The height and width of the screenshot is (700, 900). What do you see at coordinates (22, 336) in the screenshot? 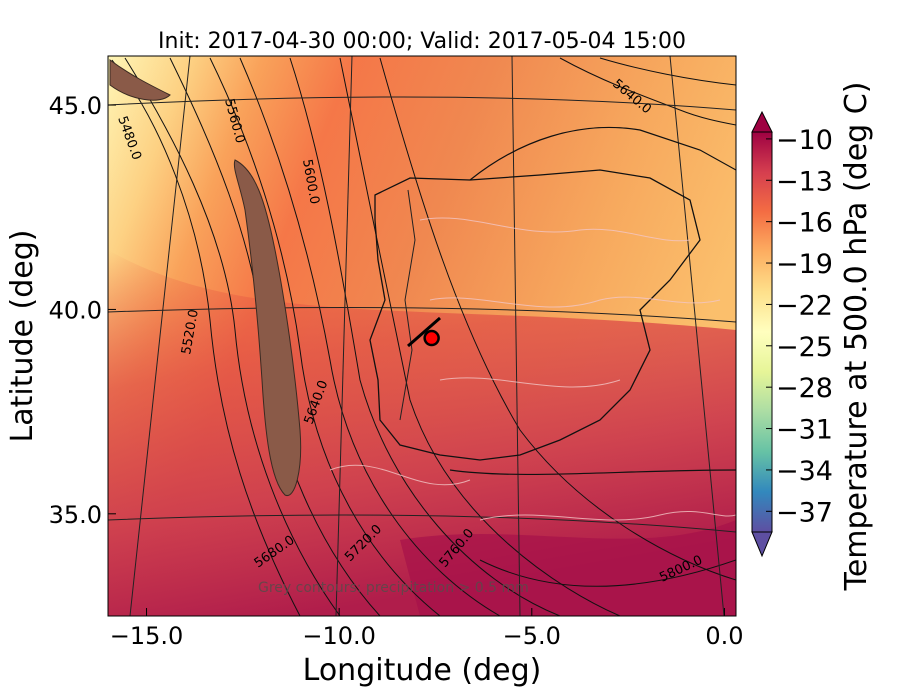
I see `y-axis-label: Latitude (deg)` at bounding box center [22, 336].